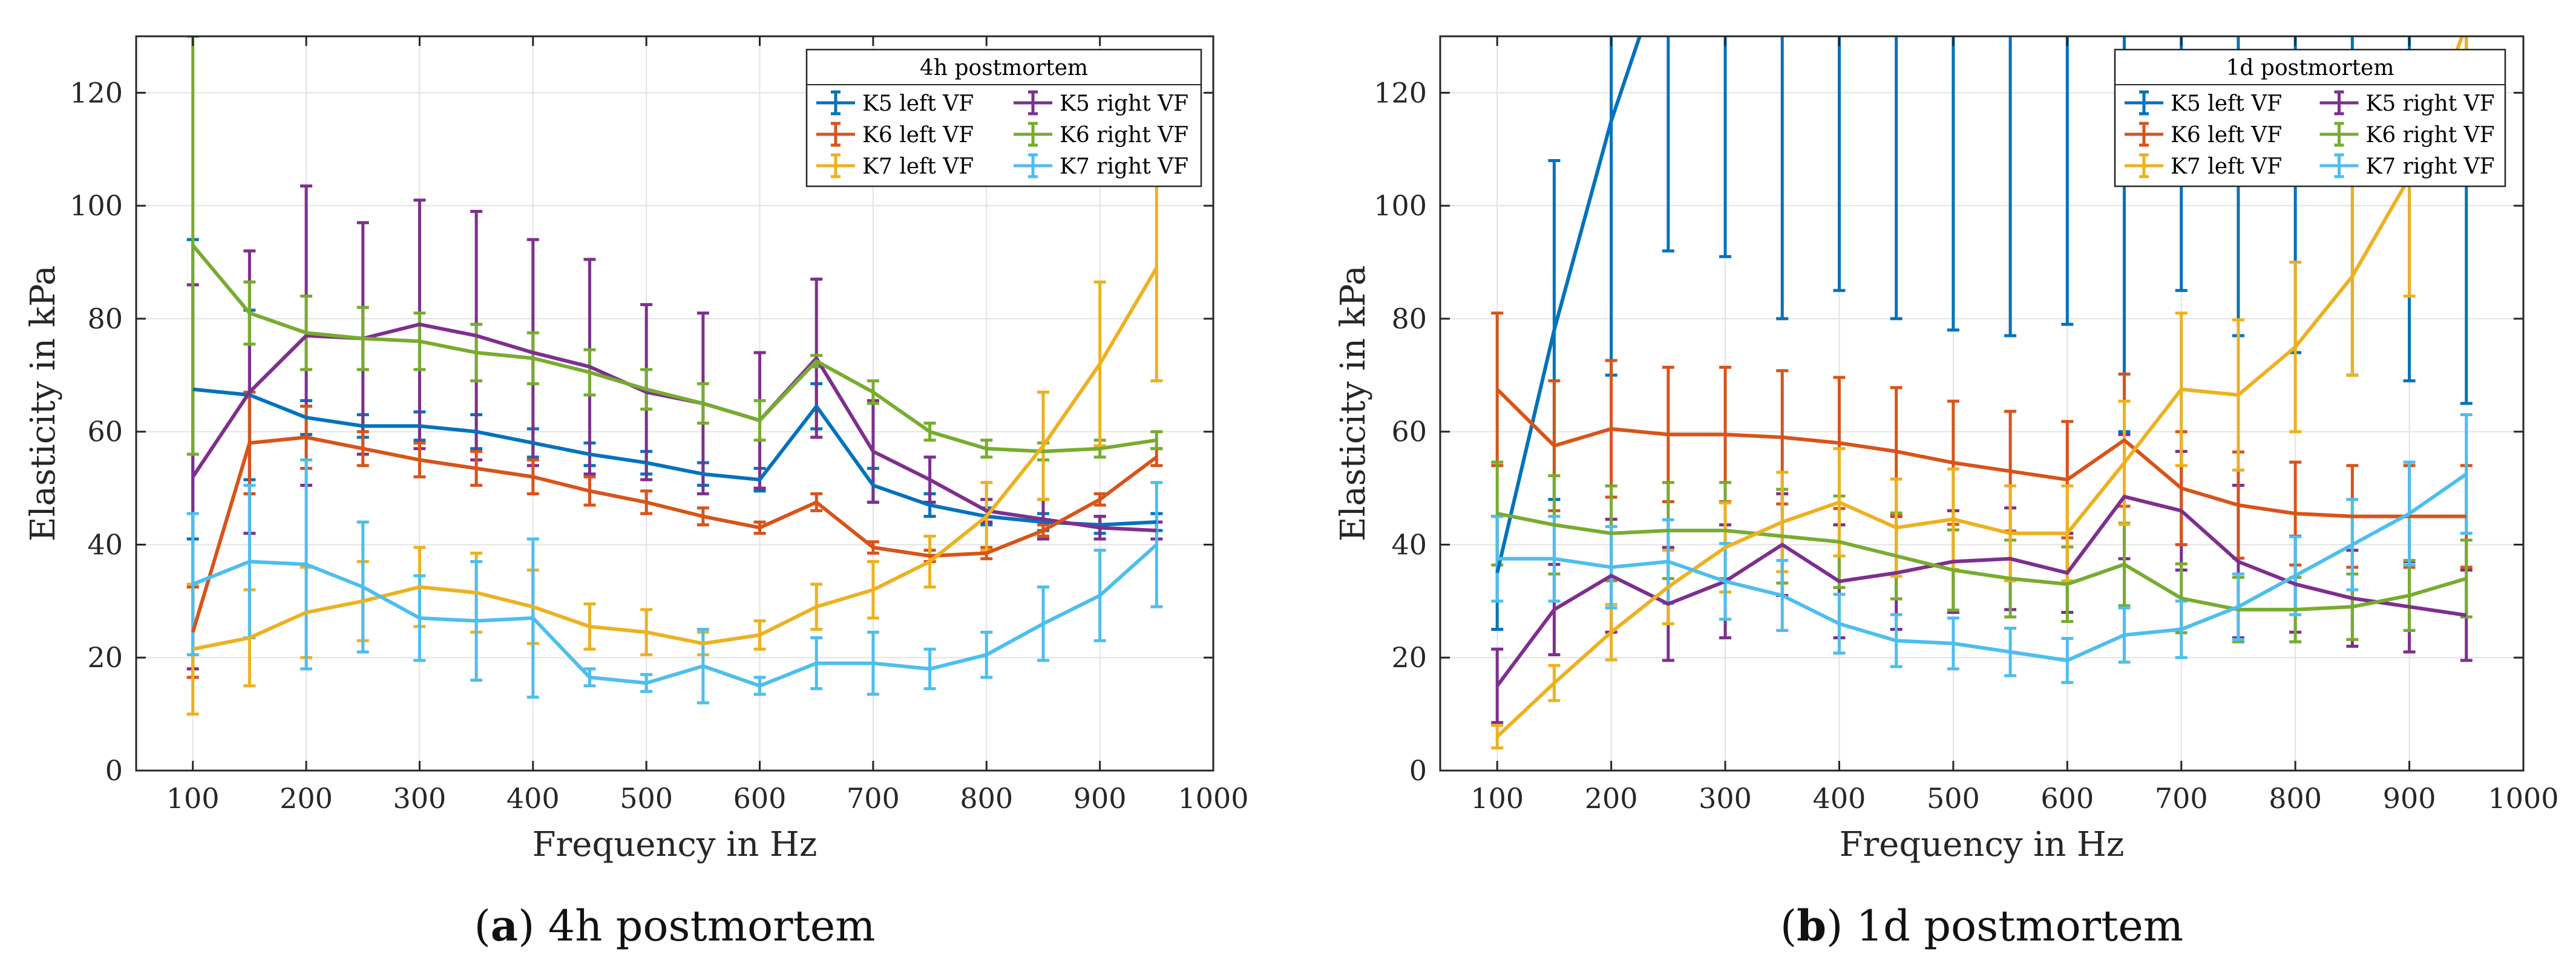  I want to click on legend-box, so click(2310, 118).